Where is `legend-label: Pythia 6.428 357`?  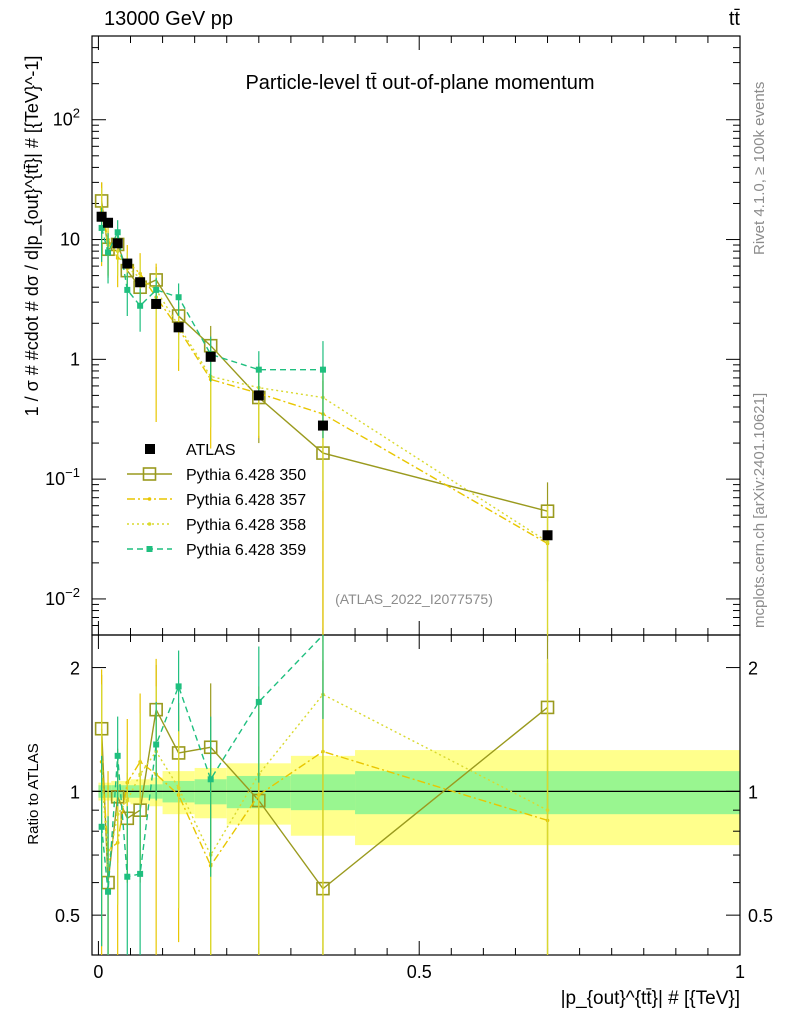 legend-label: Pythia 6.428 357 is located at coordinates (246, 500).